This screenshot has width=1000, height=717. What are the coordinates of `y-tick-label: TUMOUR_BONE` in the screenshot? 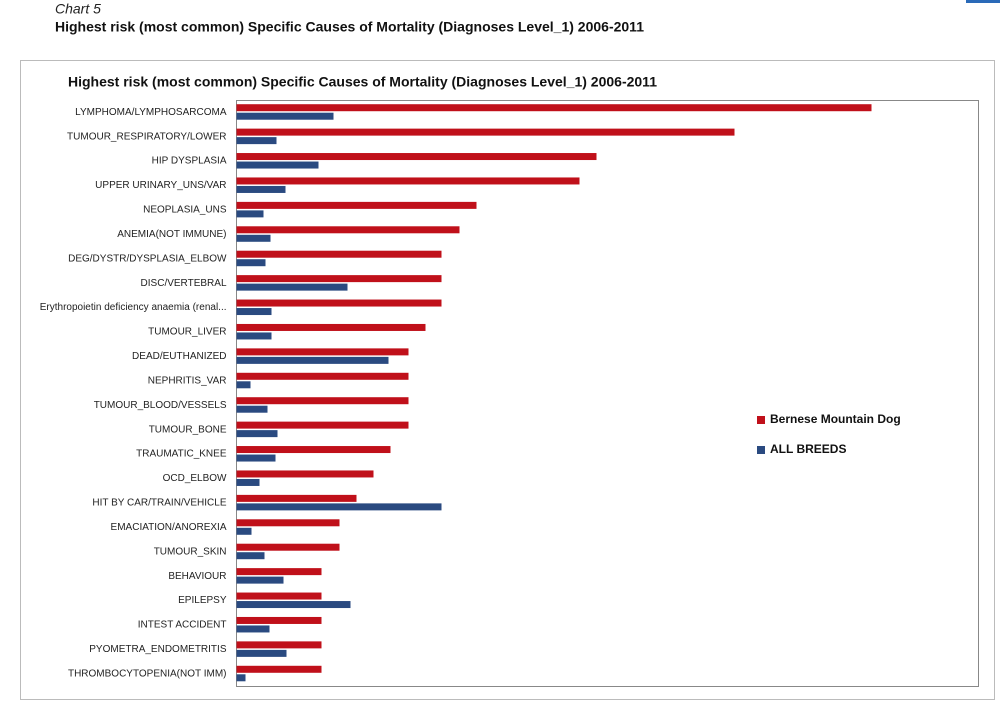 It's located at (188, 429).